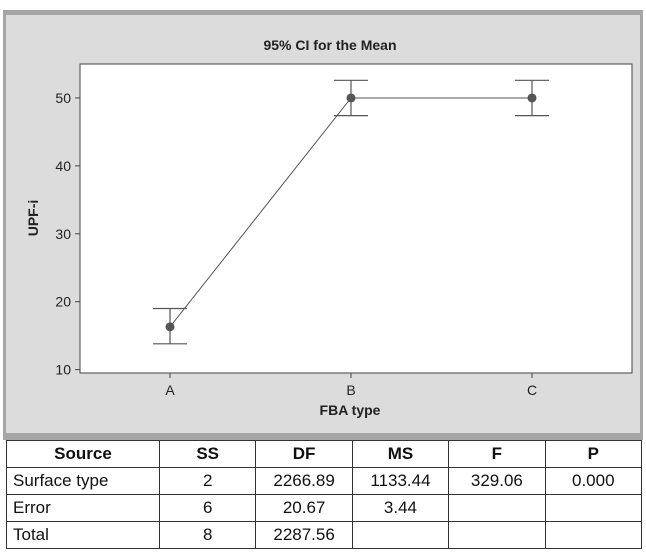 This screenshot has width=646, height=553. Describe the element at coordinates (329, 45) in the screenshot. I see `chart-title: 95% CI for the Mean` at that location.